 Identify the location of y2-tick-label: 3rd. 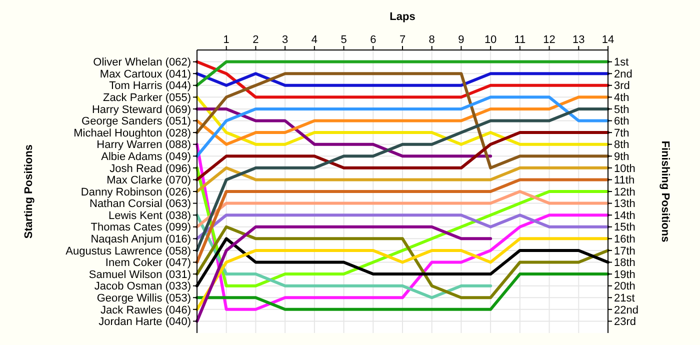
(622, 86).